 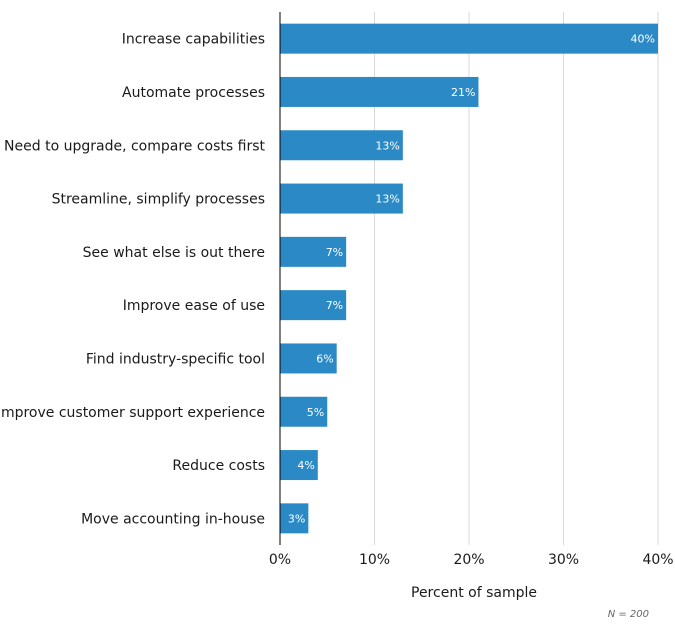 I want to click on bar-value-label: 40%, so click(x=643, y=39).